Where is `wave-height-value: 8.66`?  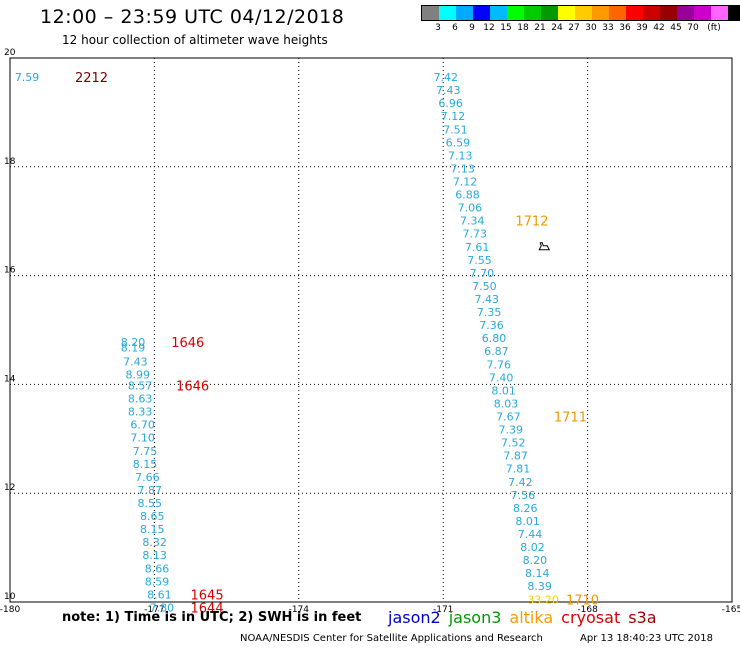 wave-height-value: 8.66 is located at coordinates (157, 568).